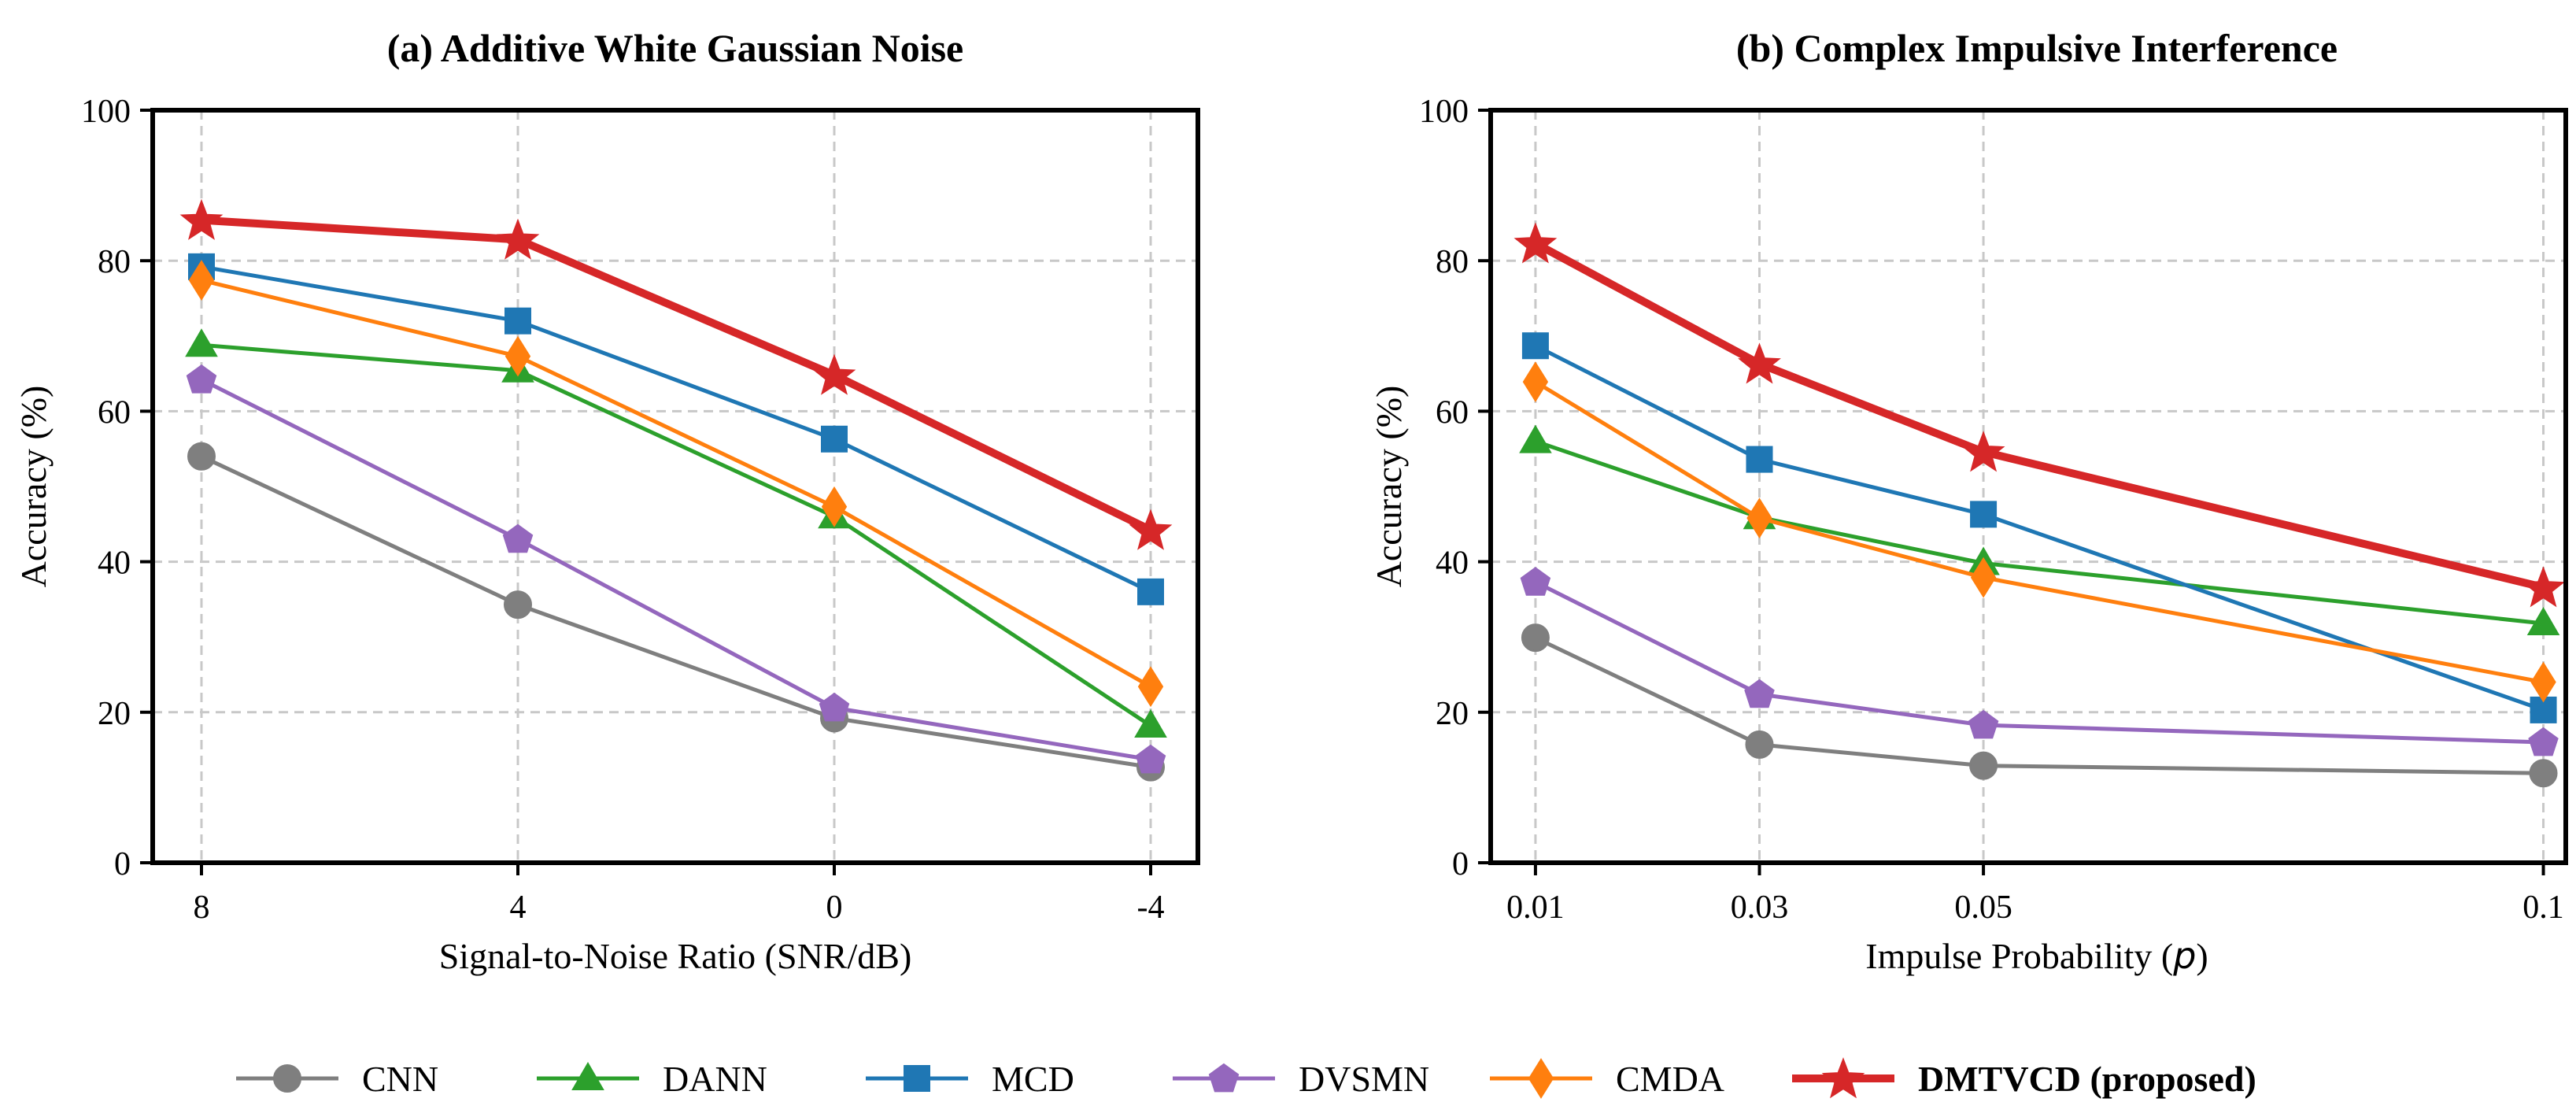 Image resolution: width=2576 pixels, height=1117 pixels. I want to click on chart-b-line-dvsmn, so click(2039, 662).